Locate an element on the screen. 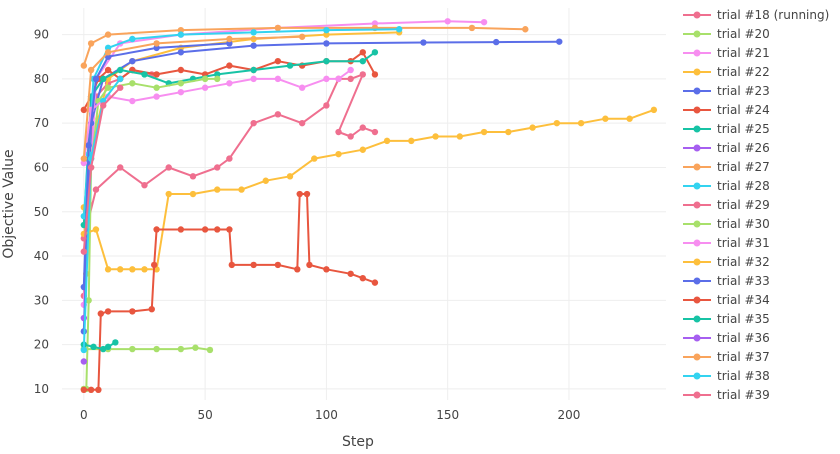  legend-item: trial #32 is located at coordinates (726, 262).